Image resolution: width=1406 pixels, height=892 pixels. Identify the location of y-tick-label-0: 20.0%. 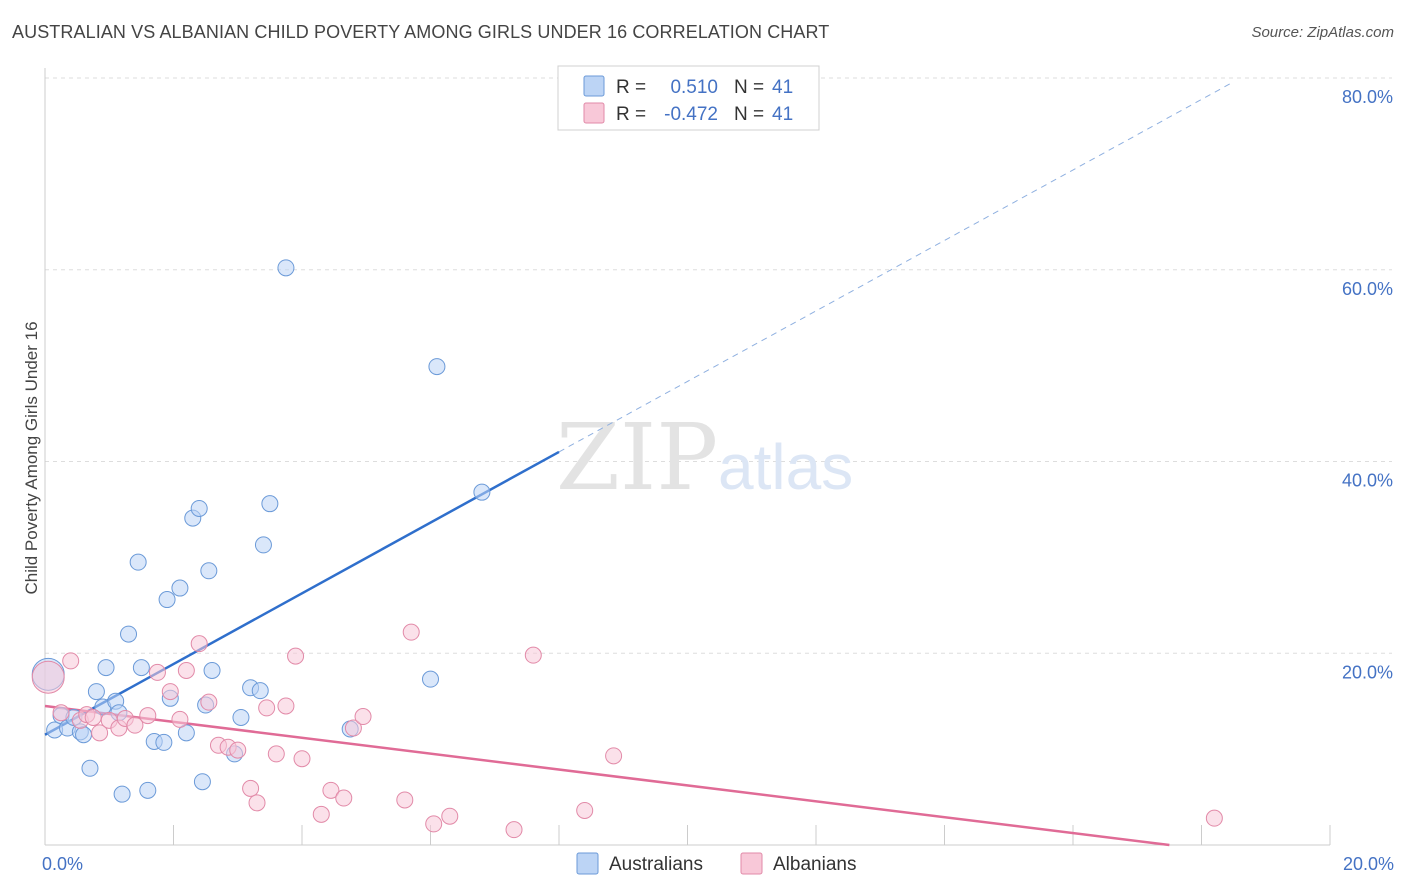
(1367, 672).